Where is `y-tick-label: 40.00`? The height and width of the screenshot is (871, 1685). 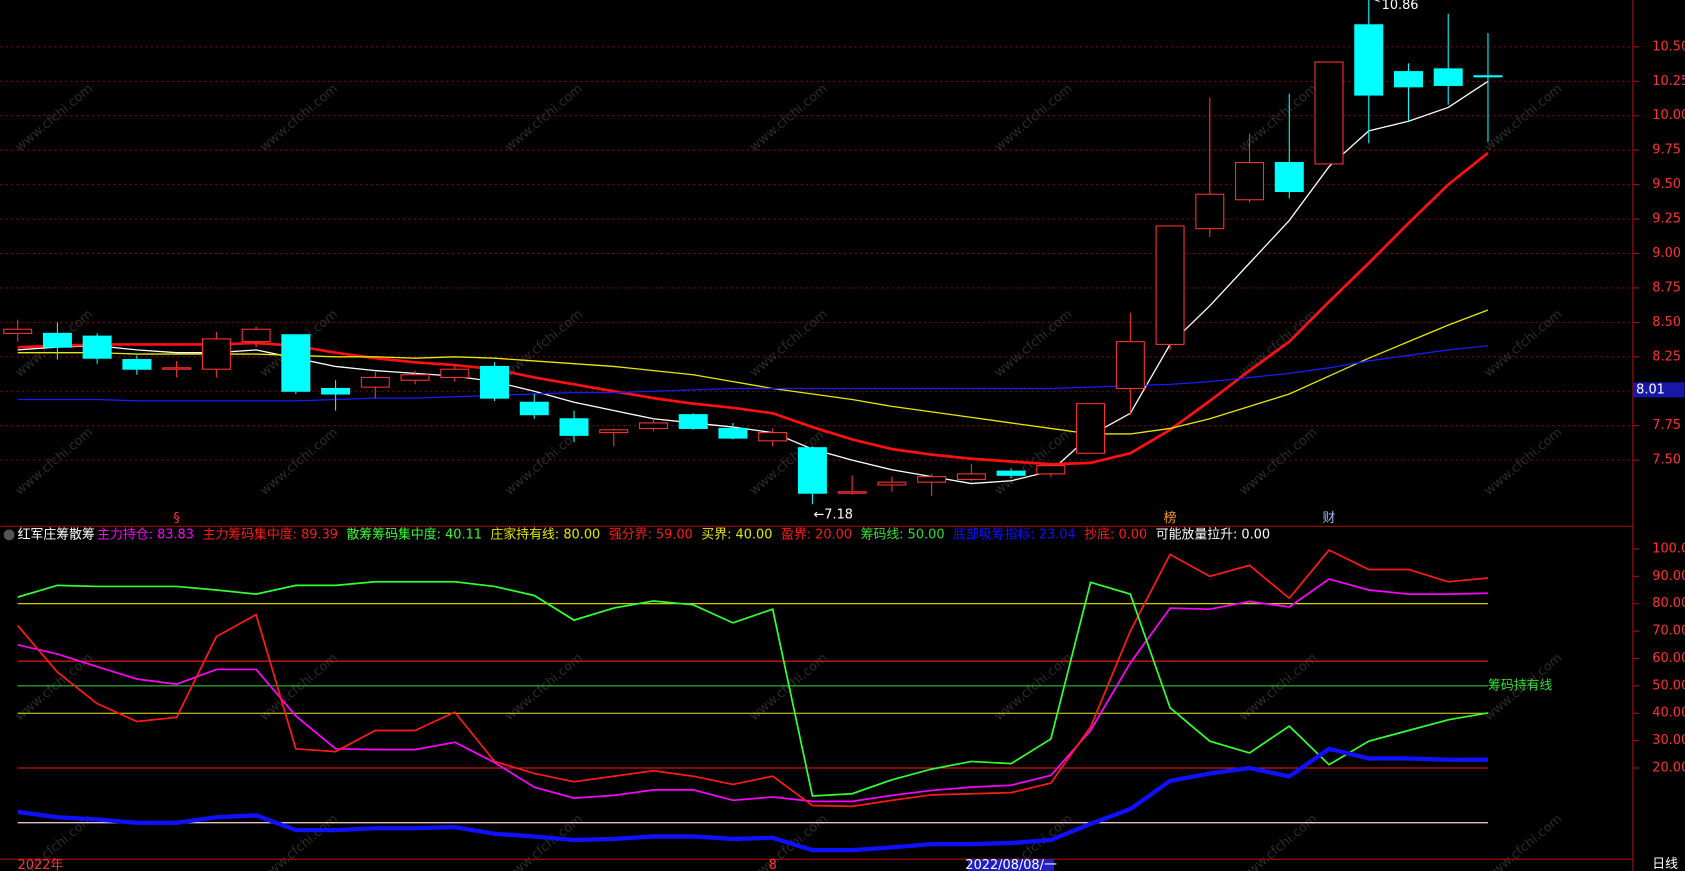 y-tick-label: 40.00 is located at coordinates (1668, 713).